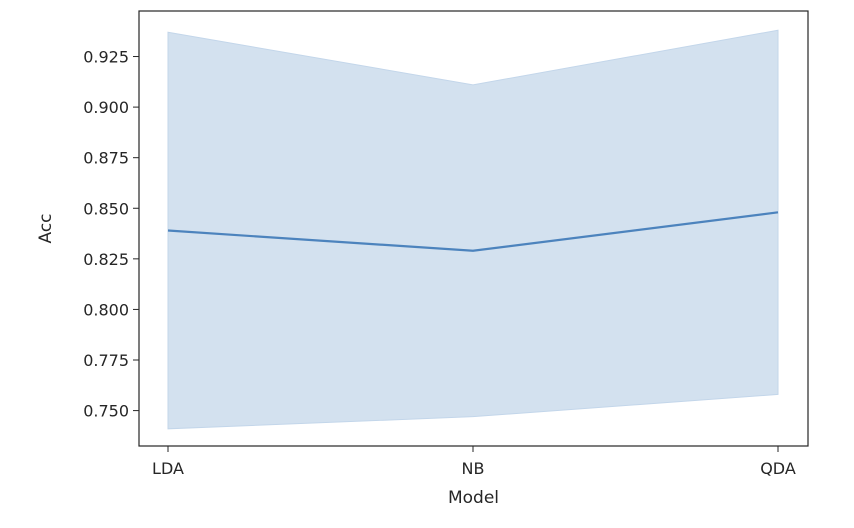 The height and width of the screenshot is (528, 854). What do you see at coordinates (106, 107) in the screenshot?
I see `y-tick-label: 0.900` at bounding box center [106, 107].